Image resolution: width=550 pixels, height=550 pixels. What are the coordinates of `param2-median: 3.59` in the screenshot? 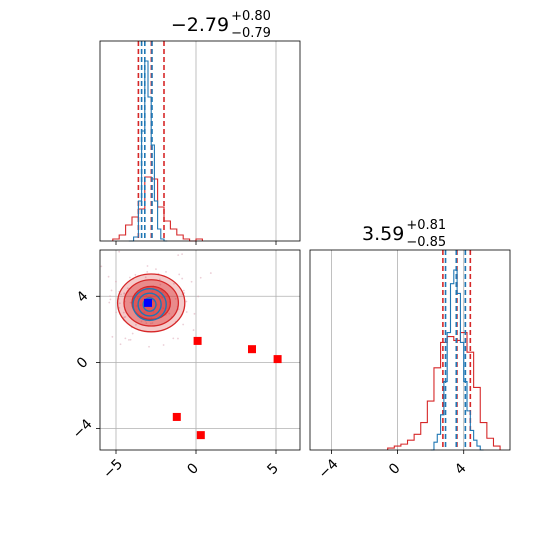 It's located at (383, 234).